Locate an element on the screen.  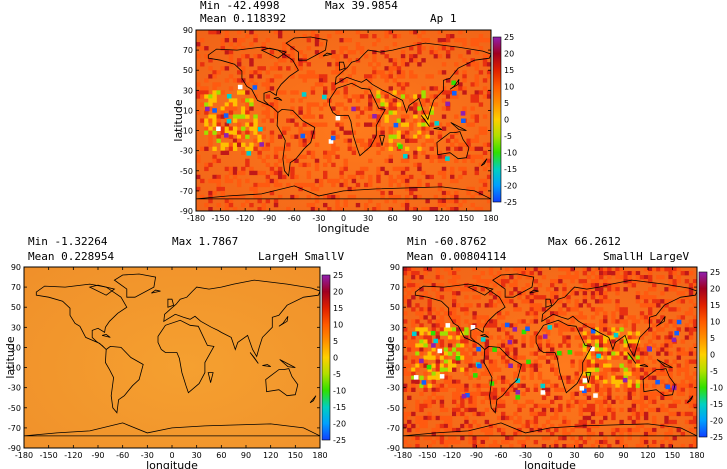
br-max-label: Max 66.2612 is located at coordinates (584, 241).